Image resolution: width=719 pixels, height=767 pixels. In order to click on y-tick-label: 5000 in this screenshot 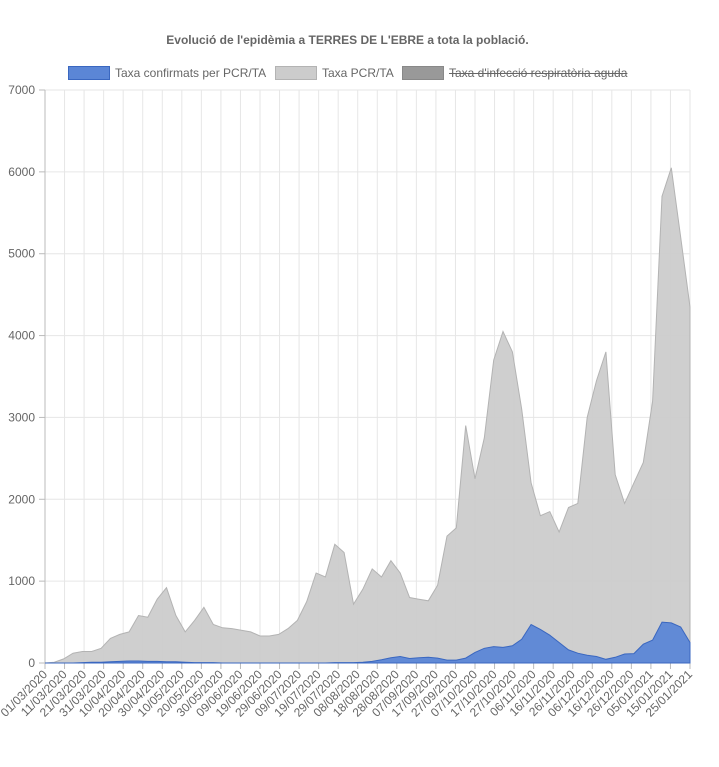, I will do `click(21, 254)`.